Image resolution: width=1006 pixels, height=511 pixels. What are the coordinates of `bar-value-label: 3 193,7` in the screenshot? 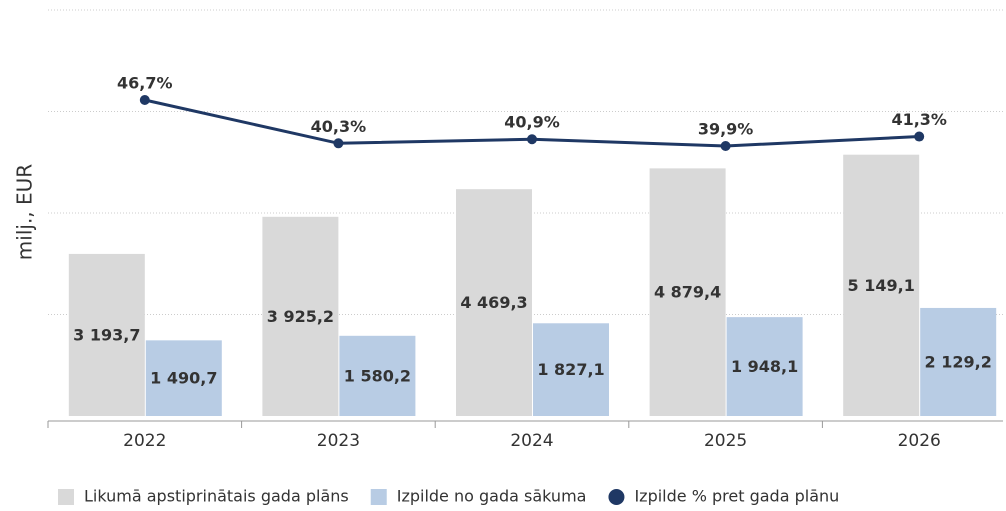 It's located at (106, 334).